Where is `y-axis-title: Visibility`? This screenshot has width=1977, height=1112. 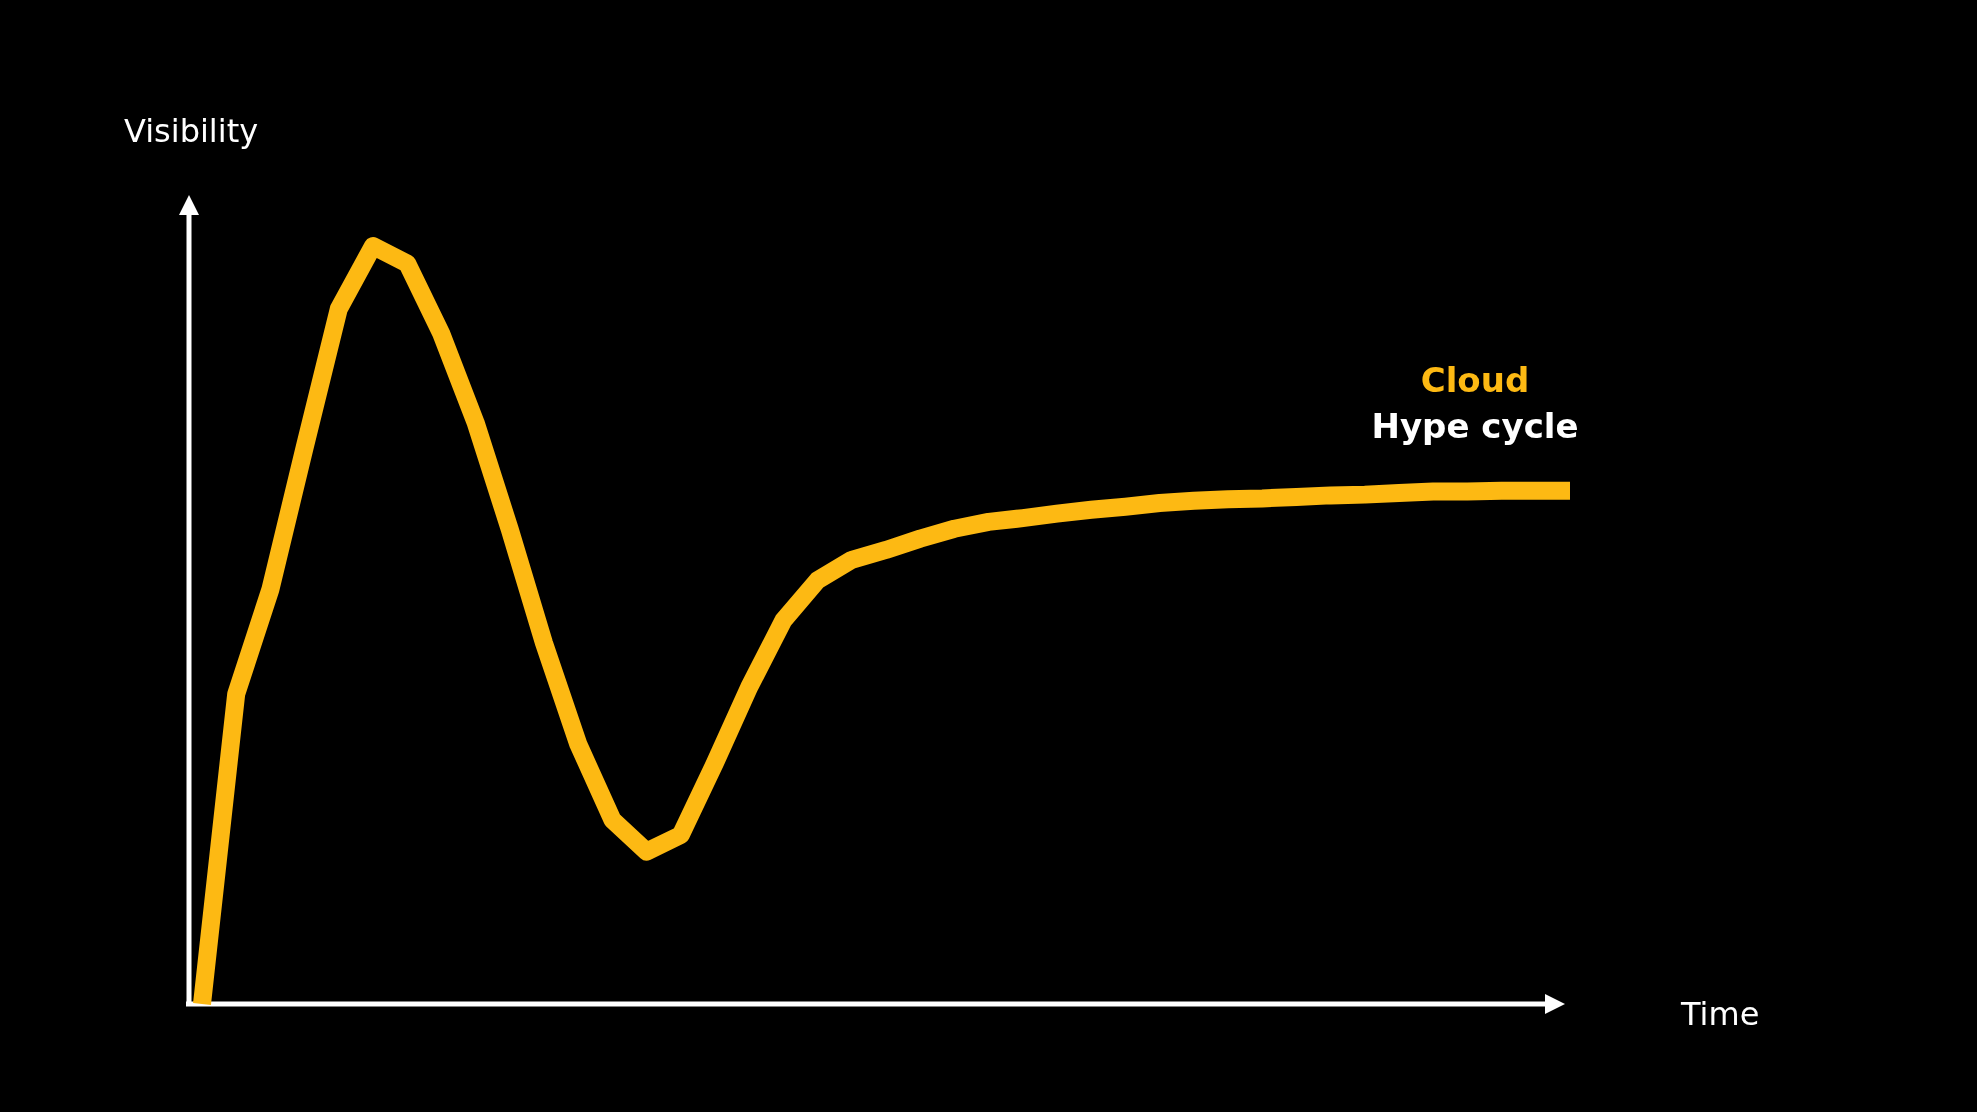
y-axis-title: Visibility is located at coordinates (191, 131).